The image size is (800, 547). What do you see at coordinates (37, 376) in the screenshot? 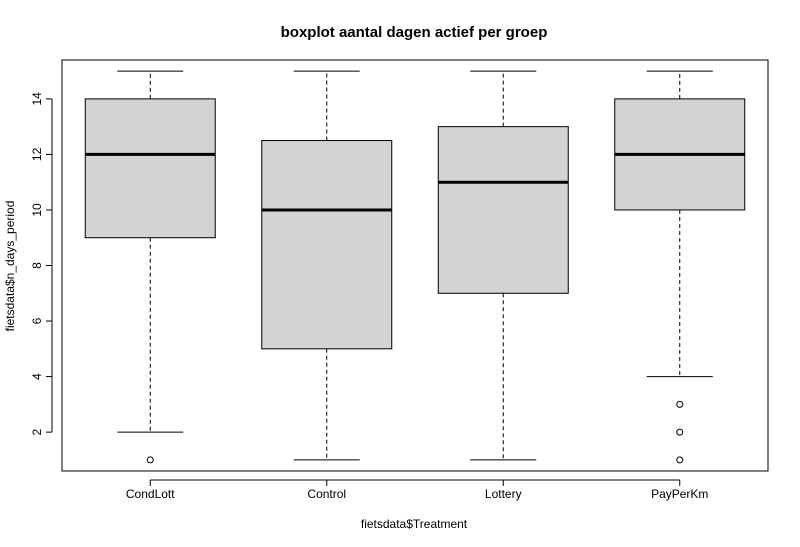
I see `y-tick-label: 4` at bounding box center [37, 376].